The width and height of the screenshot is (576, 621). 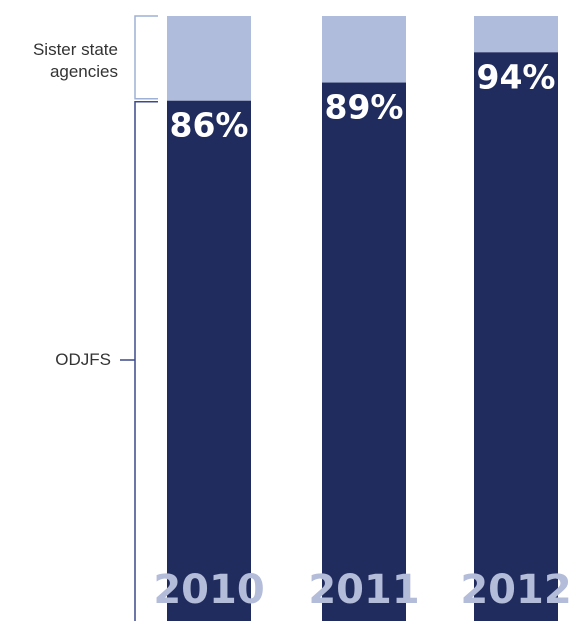 I want to click on category-label-2010: 2010, so click(x=208, y=590).